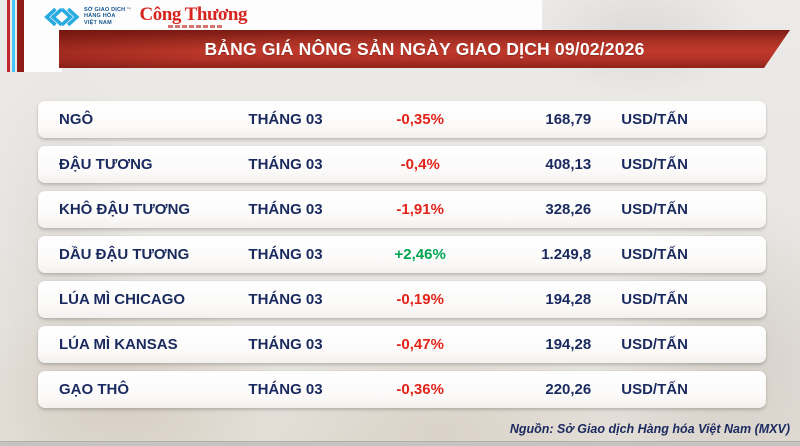 This screenshot has height=446, width=800. Describe the element at coordinates (568, 164) in the screenshot. I see `price-value: 408,13` at that location.